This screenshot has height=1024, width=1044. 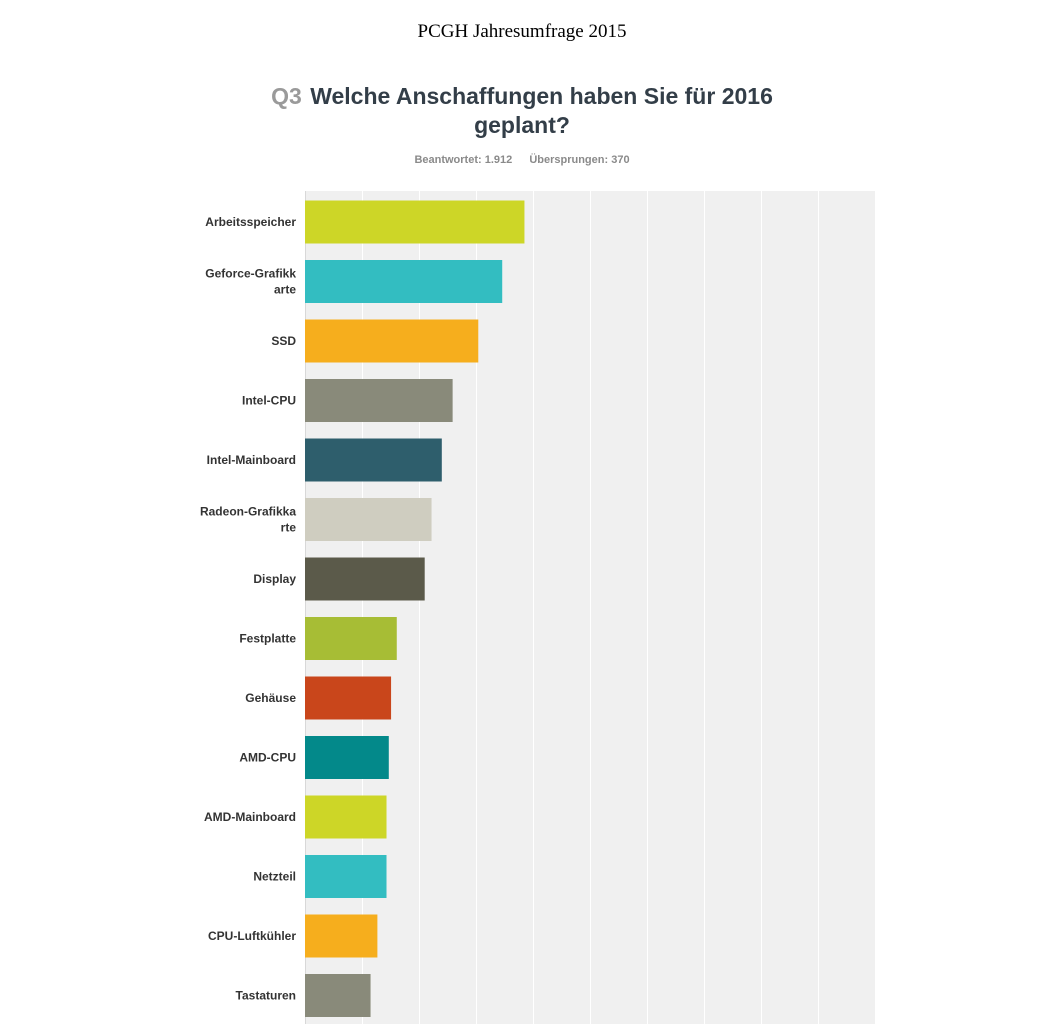 I want to click on category-label-line: Display, so click(x=274, y=579).